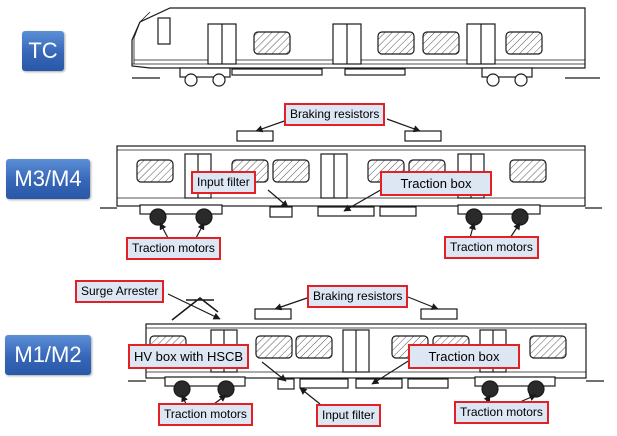 The image size is (617, 436). What do you see at coordinates (515, 387) in the screenshot?
I see `m12-bogie-rear` at bounding box center [515, 387].